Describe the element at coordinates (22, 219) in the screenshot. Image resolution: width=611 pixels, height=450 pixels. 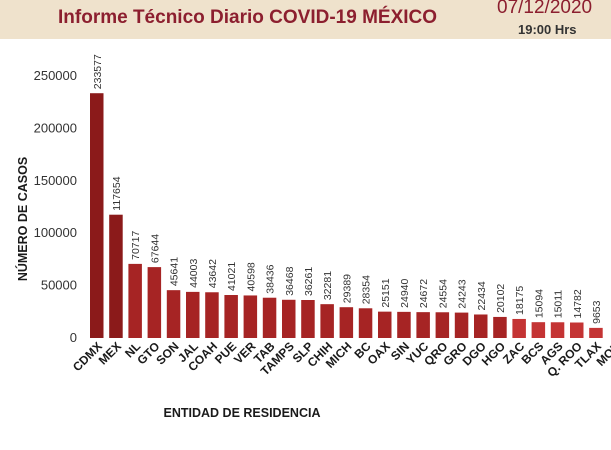
I see `y-axis-title: NÚMERO DE CASOS` at that location.